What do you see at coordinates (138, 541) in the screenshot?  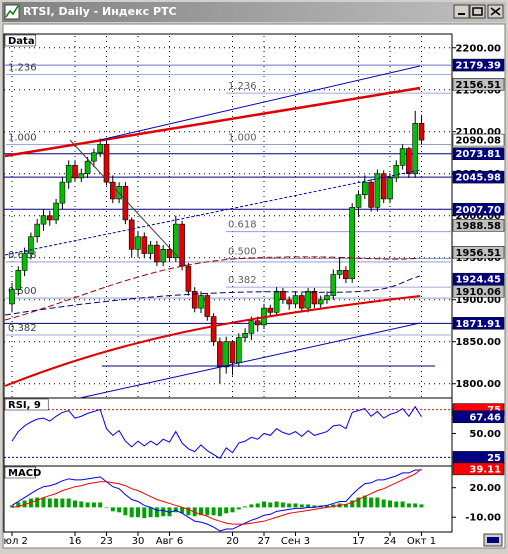 I see `x-tick-label: 30` at bounding box center [138, 541].